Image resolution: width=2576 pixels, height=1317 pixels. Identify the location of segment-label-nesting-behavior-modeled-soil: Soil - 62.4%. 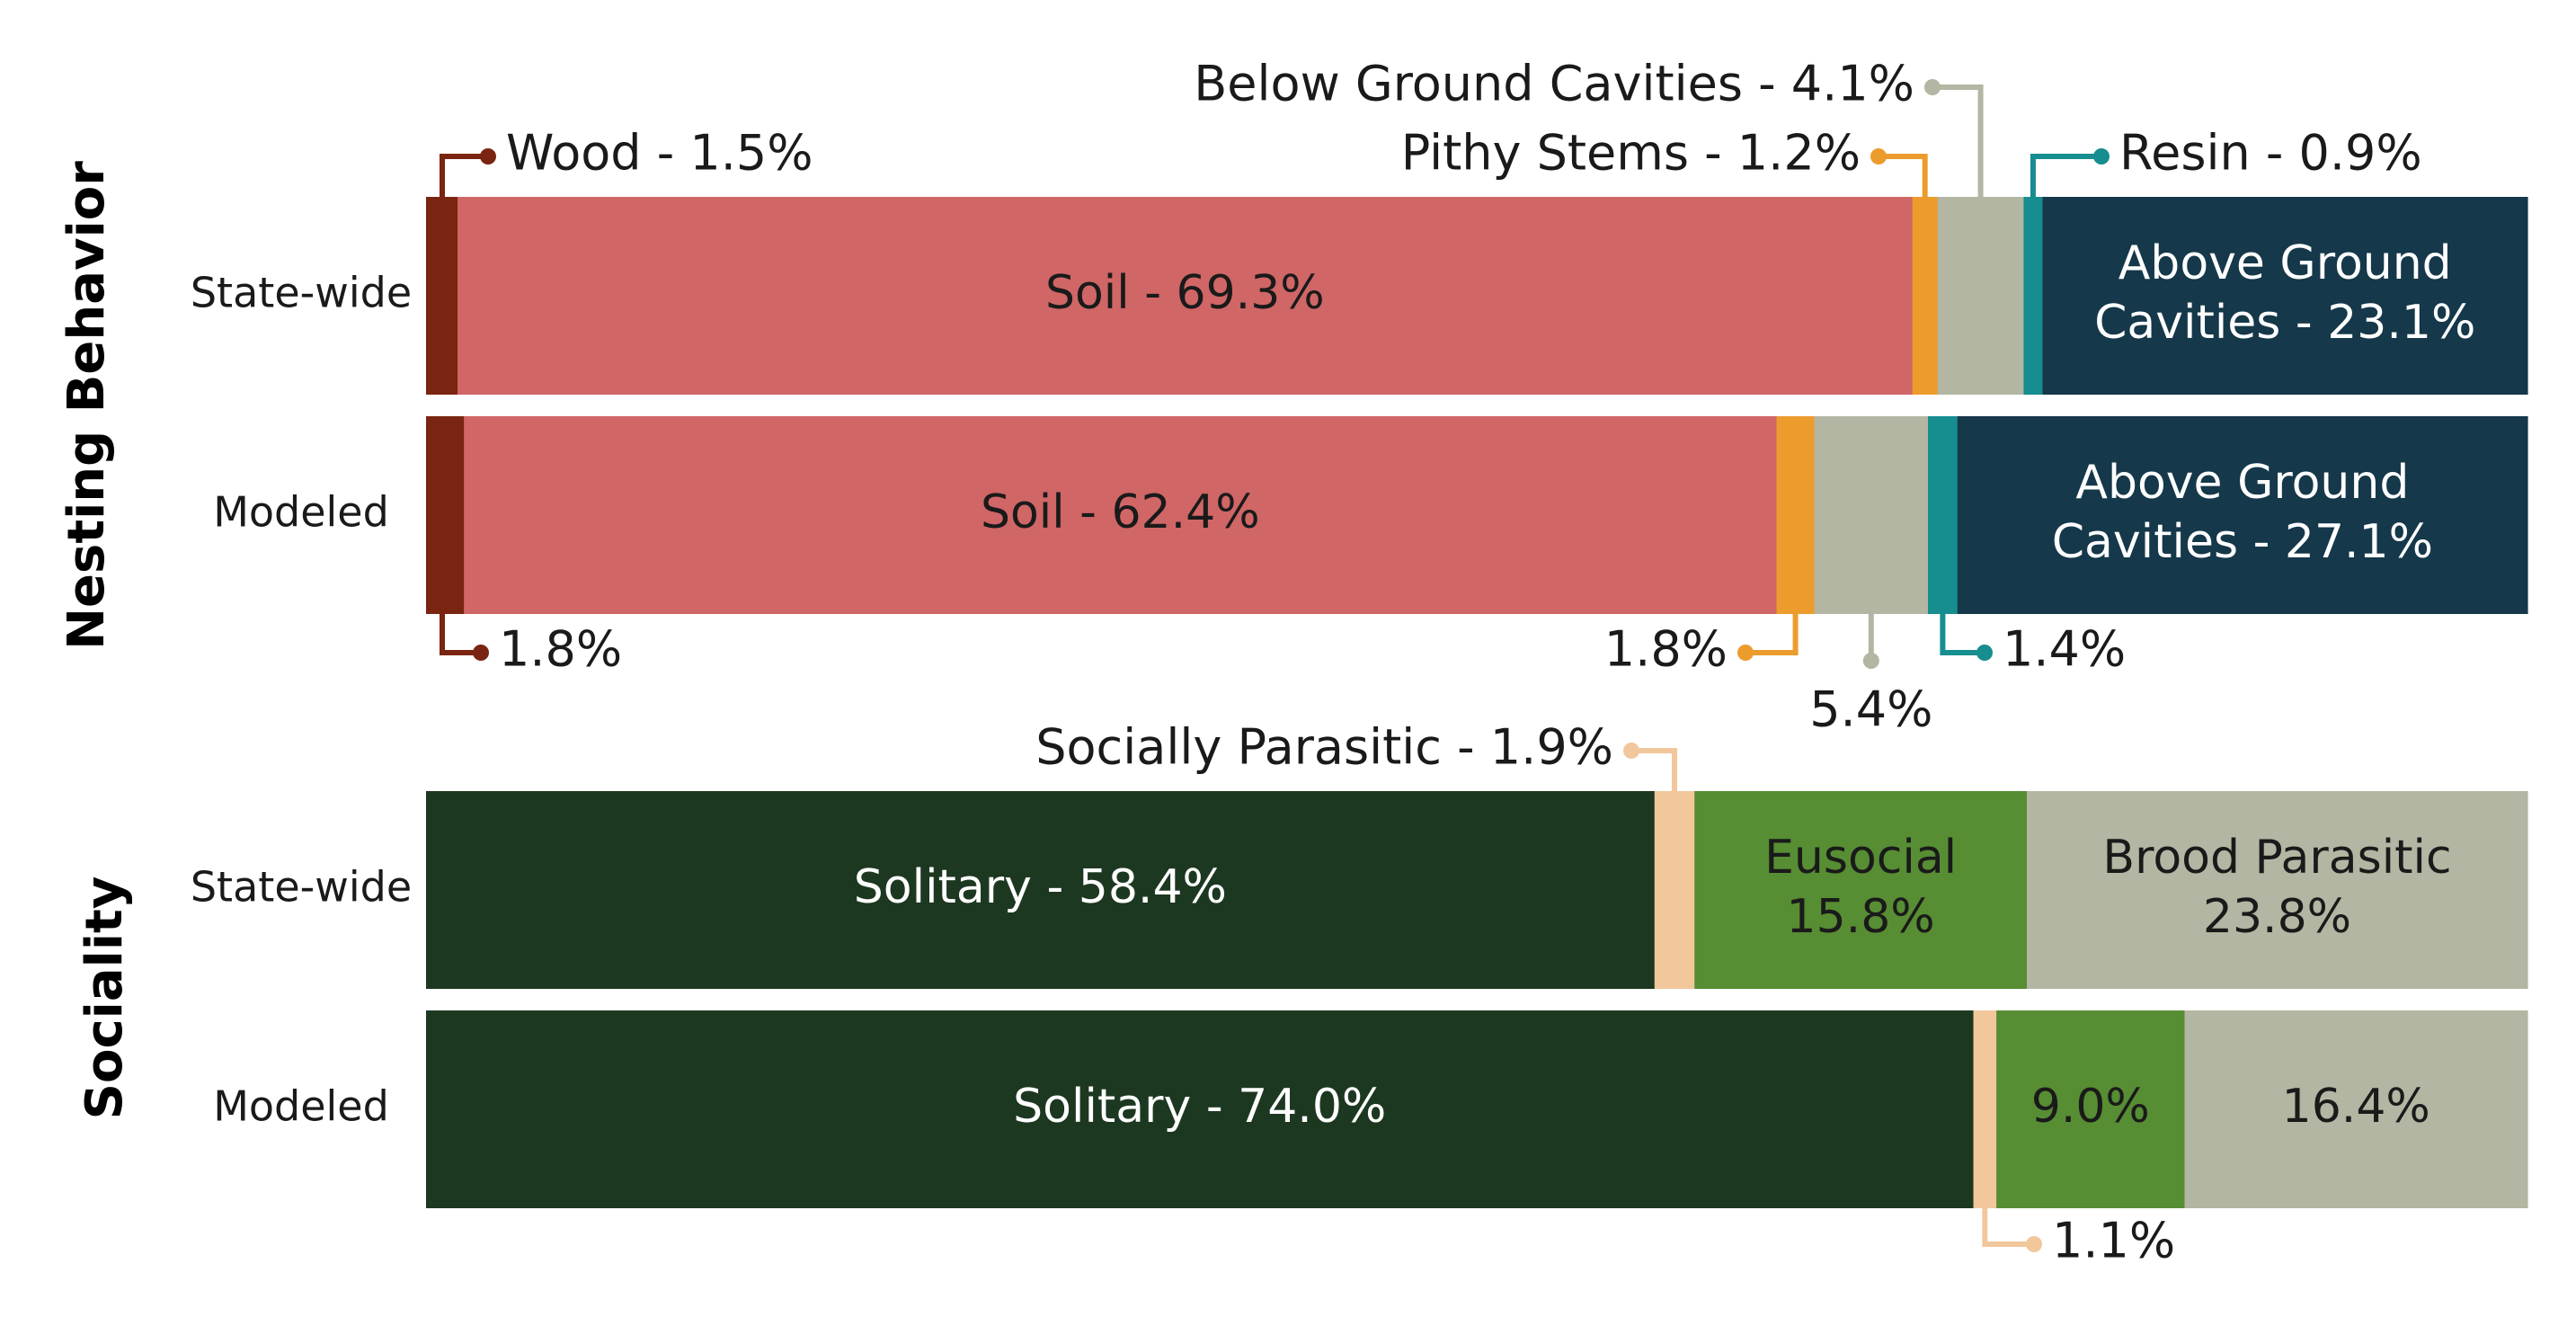
(1120, 512).